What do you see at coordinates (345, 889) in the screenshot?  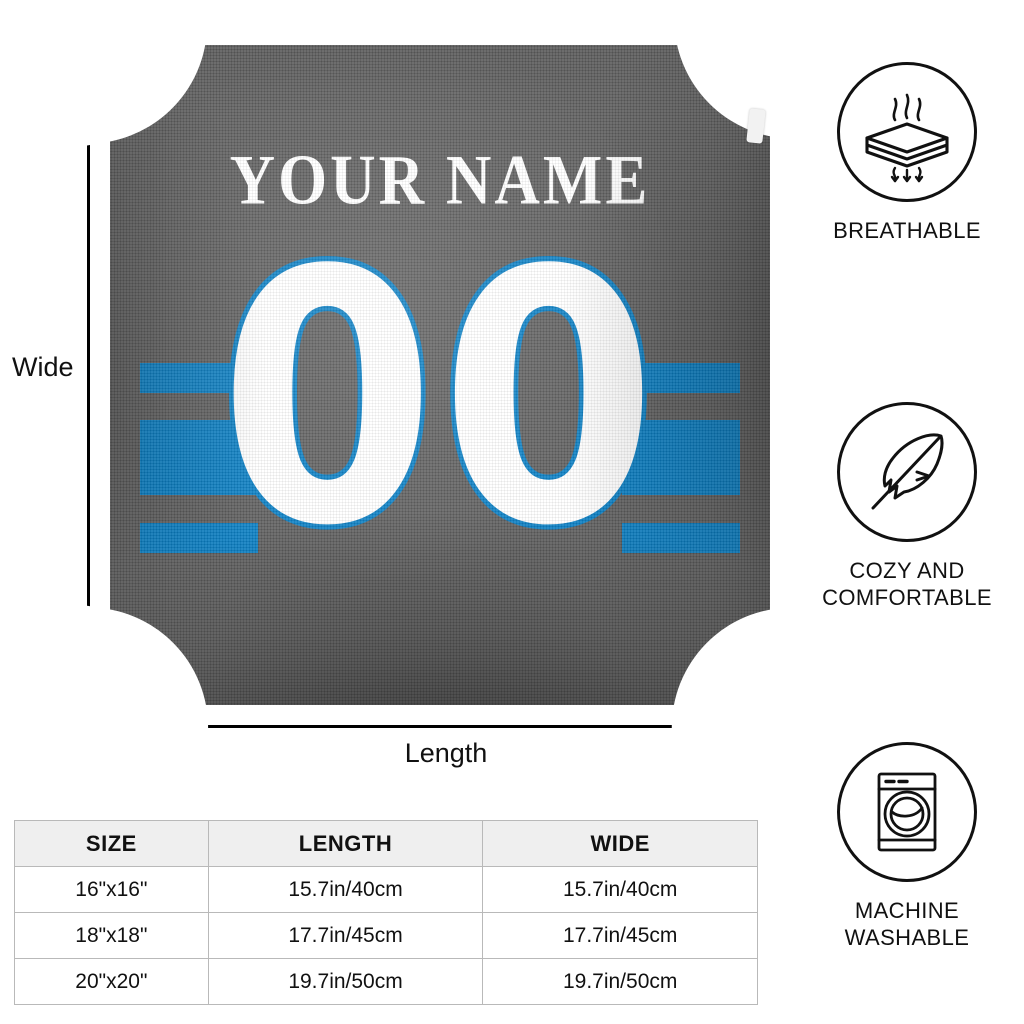 I see `cell-length: 15.7in/40cm` at bounding box center [345, 889].